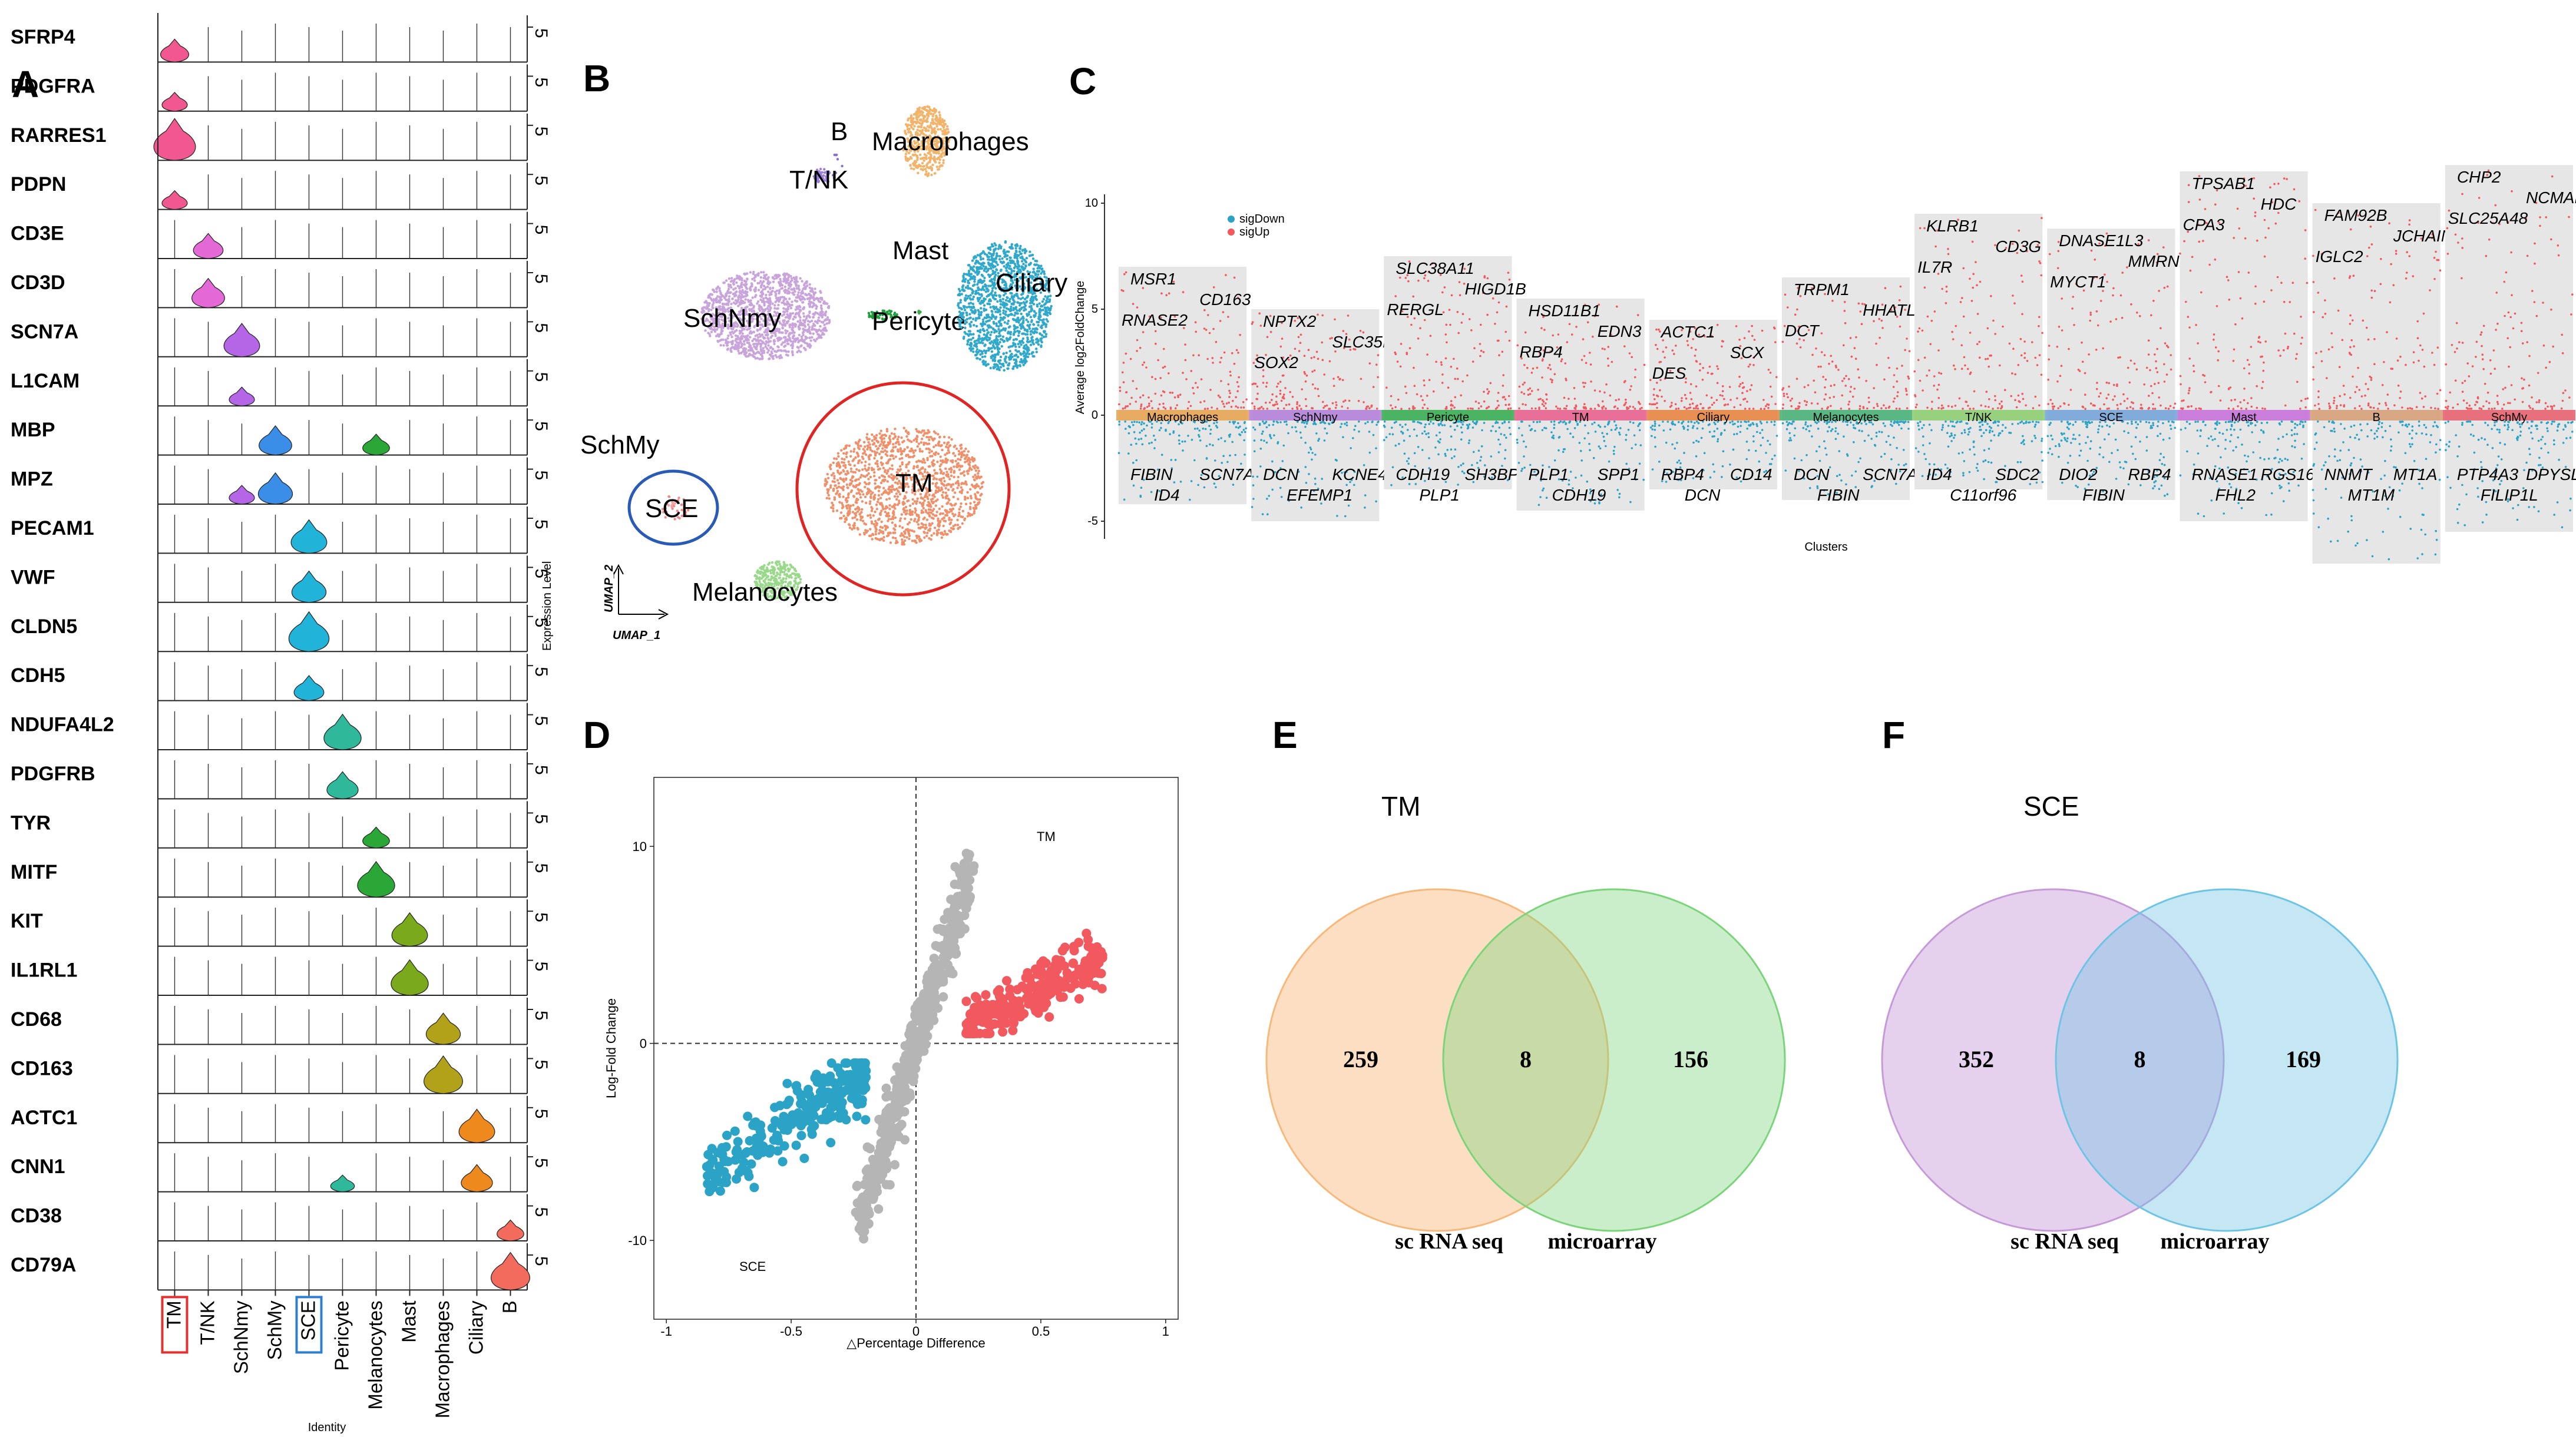 The height and width of the screenshot is (1437, 2576). Describe the element at coordinates (919, 312) in the screenshot. I see `umap-cluster-mast` at that location.